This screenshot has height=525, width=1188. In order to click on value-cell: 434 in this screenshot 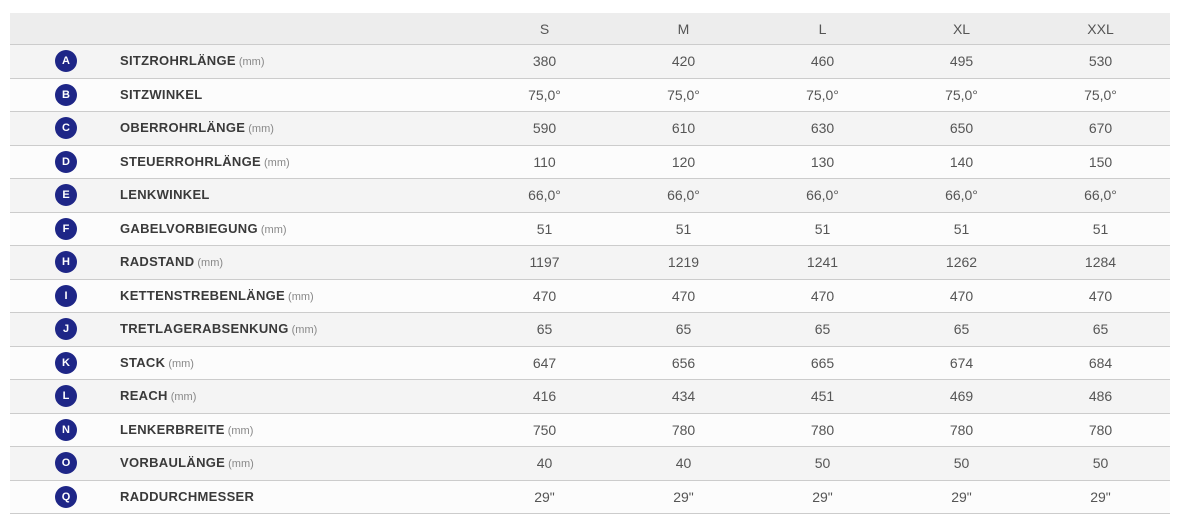, I will do `click(683, 396)`.